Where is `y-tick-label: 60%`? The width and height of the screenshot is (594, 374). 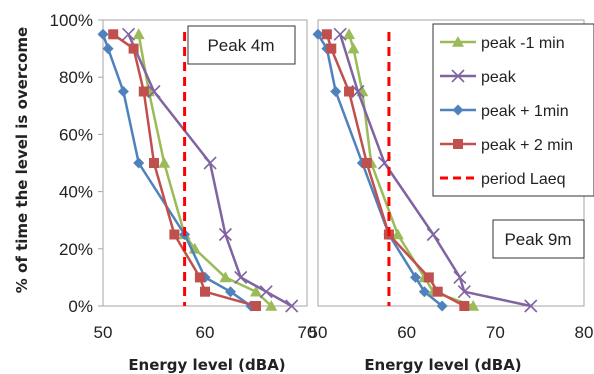
y-tick-label: 60% is located at coordinates (76, 134).